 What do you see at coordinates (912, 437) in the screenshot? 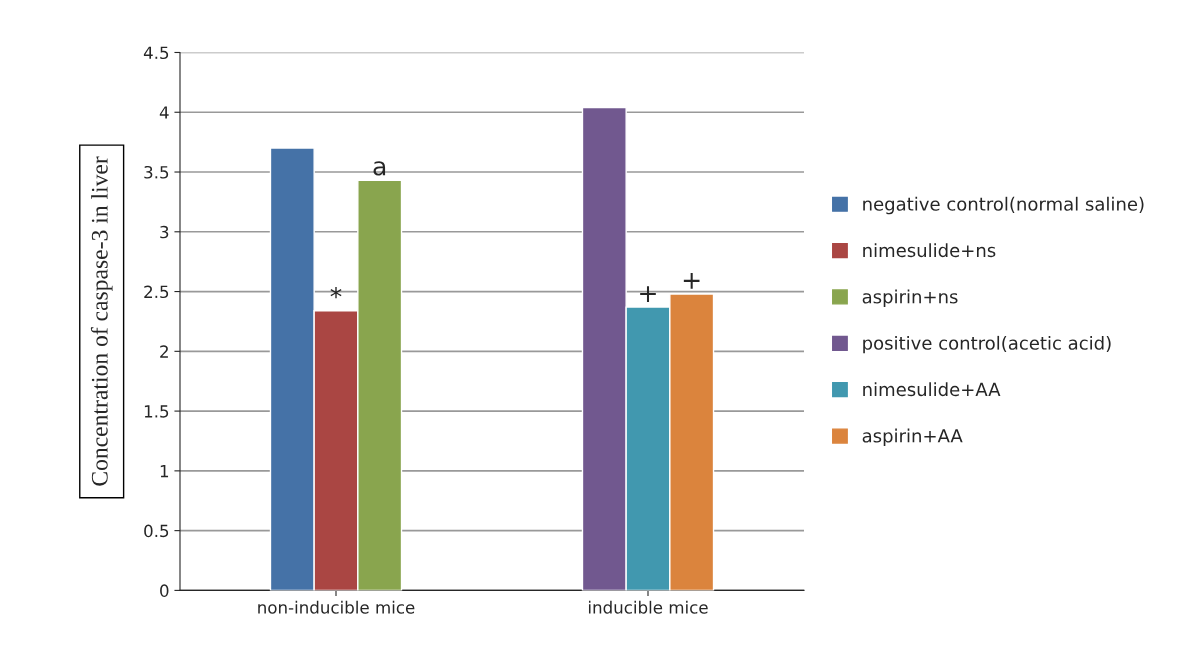
I see `legend-label: aspirin+AA` at bounding box center [912, 437].